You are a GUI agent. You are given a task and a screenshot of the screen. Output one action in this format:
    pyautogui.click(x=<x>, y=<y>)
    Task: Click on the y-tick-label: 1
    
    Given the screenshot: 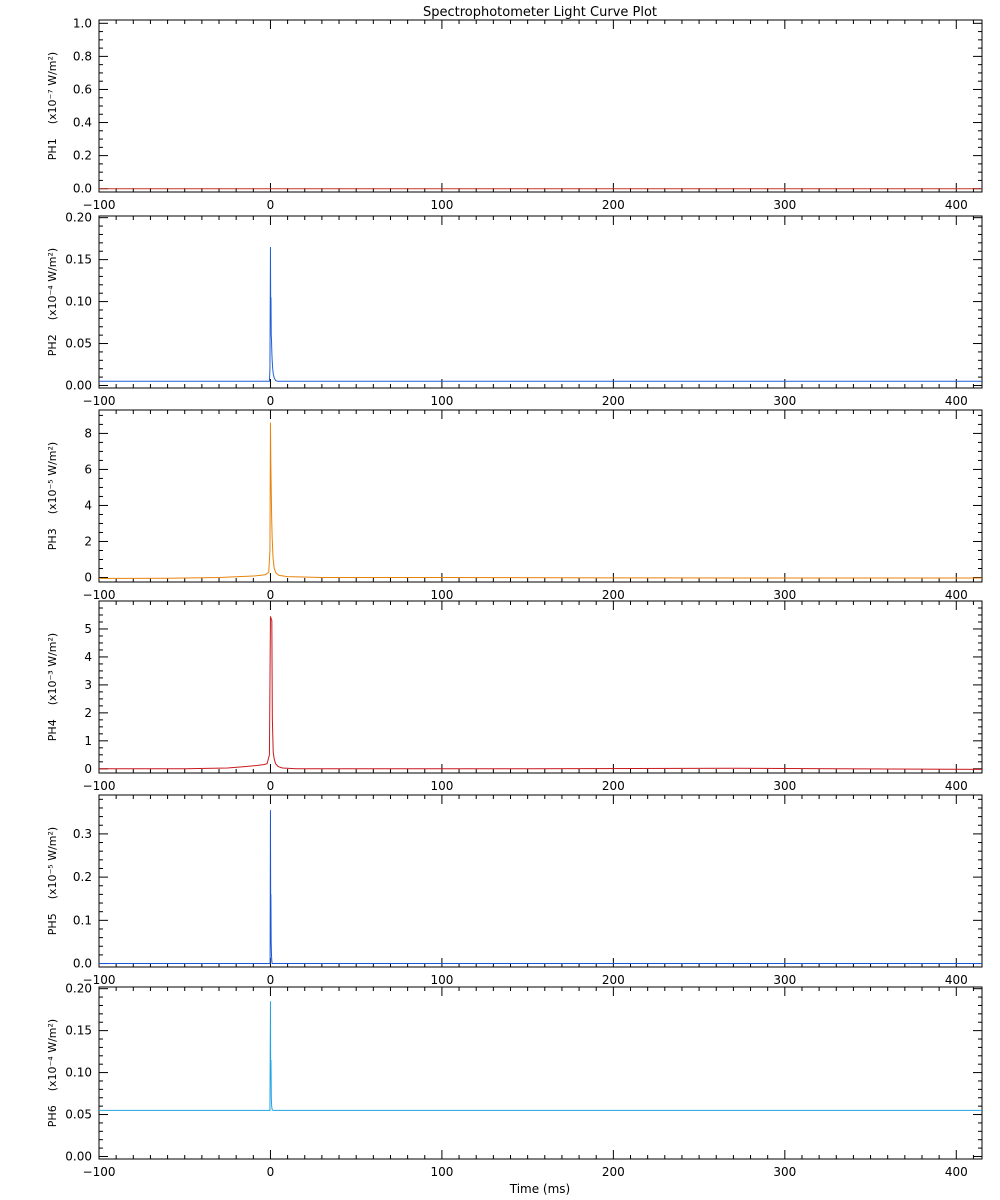 What is the action you would take?
    pyautogui.click(x=88, y=741)
    